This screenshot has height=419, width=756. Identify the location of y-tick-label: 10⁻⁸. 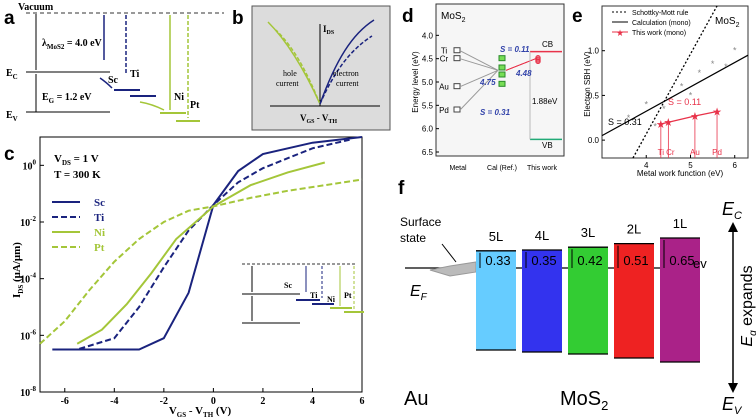
(28, 392).